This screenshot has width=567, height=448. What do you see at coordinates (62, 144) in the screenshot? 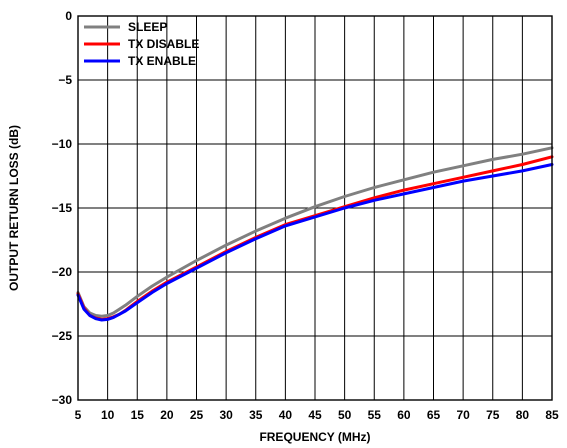
I see `y-tick-label: −10` at bounding box center [62, 144].